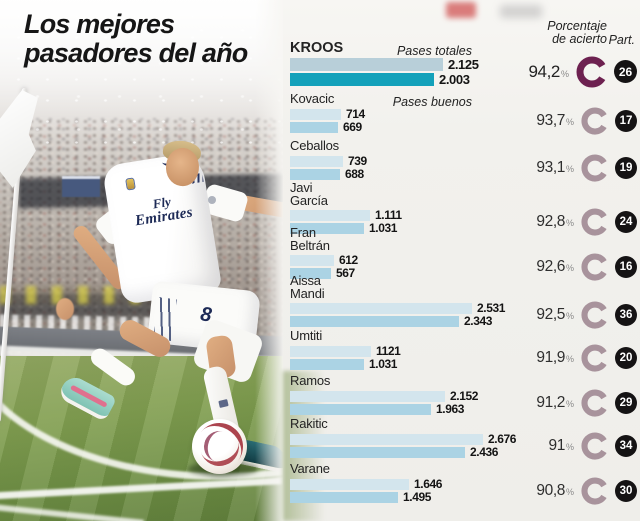  What do you see at coordinates (307, 287) in the screenshot?
I see `player-name: Aissa Mandi` at bounding box center [307, 287].